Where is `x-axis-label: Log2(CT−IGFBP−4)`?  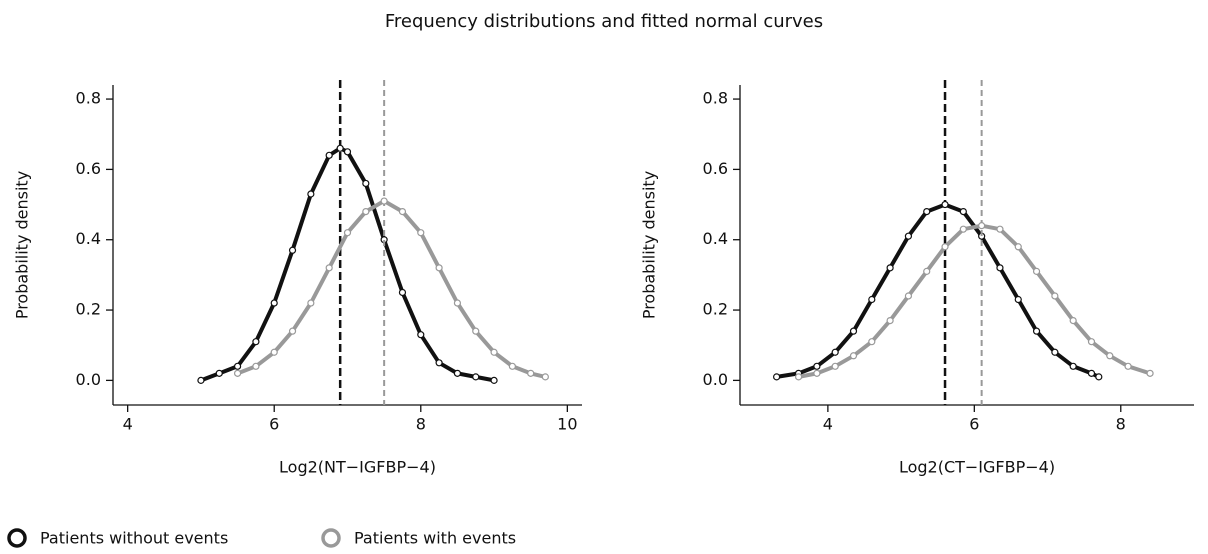 x-axis-label: Log2(CT−IGFBP−4) is located at coordinates (977, 467).